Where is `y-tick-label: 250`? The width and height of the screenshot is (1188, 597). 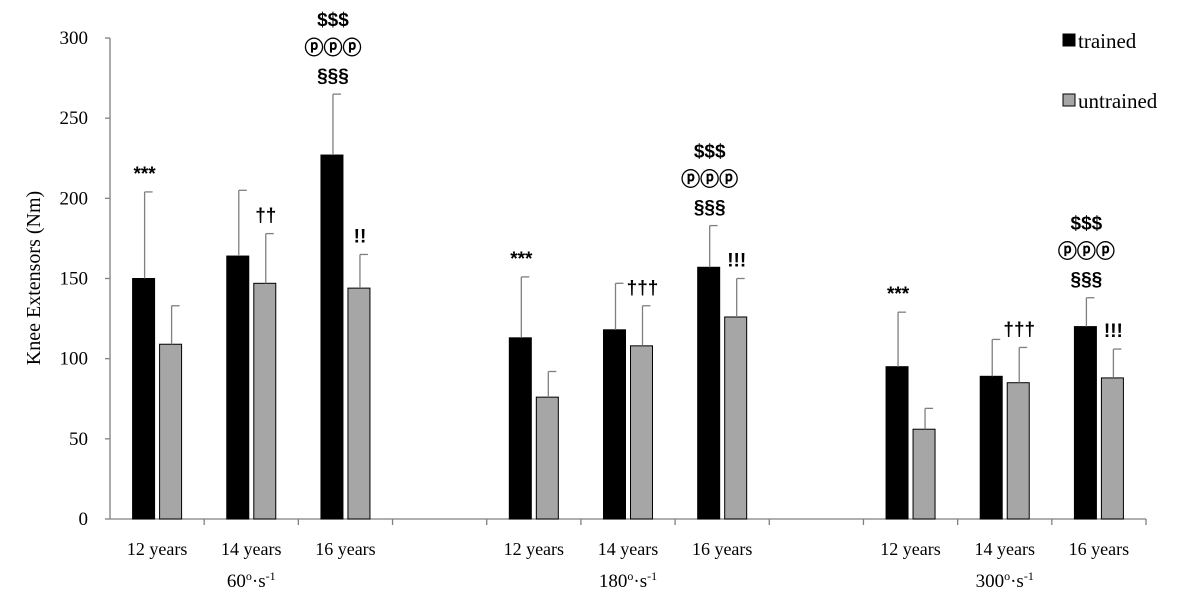 y-tick-label: 250 is located at coordinates (74, 118).